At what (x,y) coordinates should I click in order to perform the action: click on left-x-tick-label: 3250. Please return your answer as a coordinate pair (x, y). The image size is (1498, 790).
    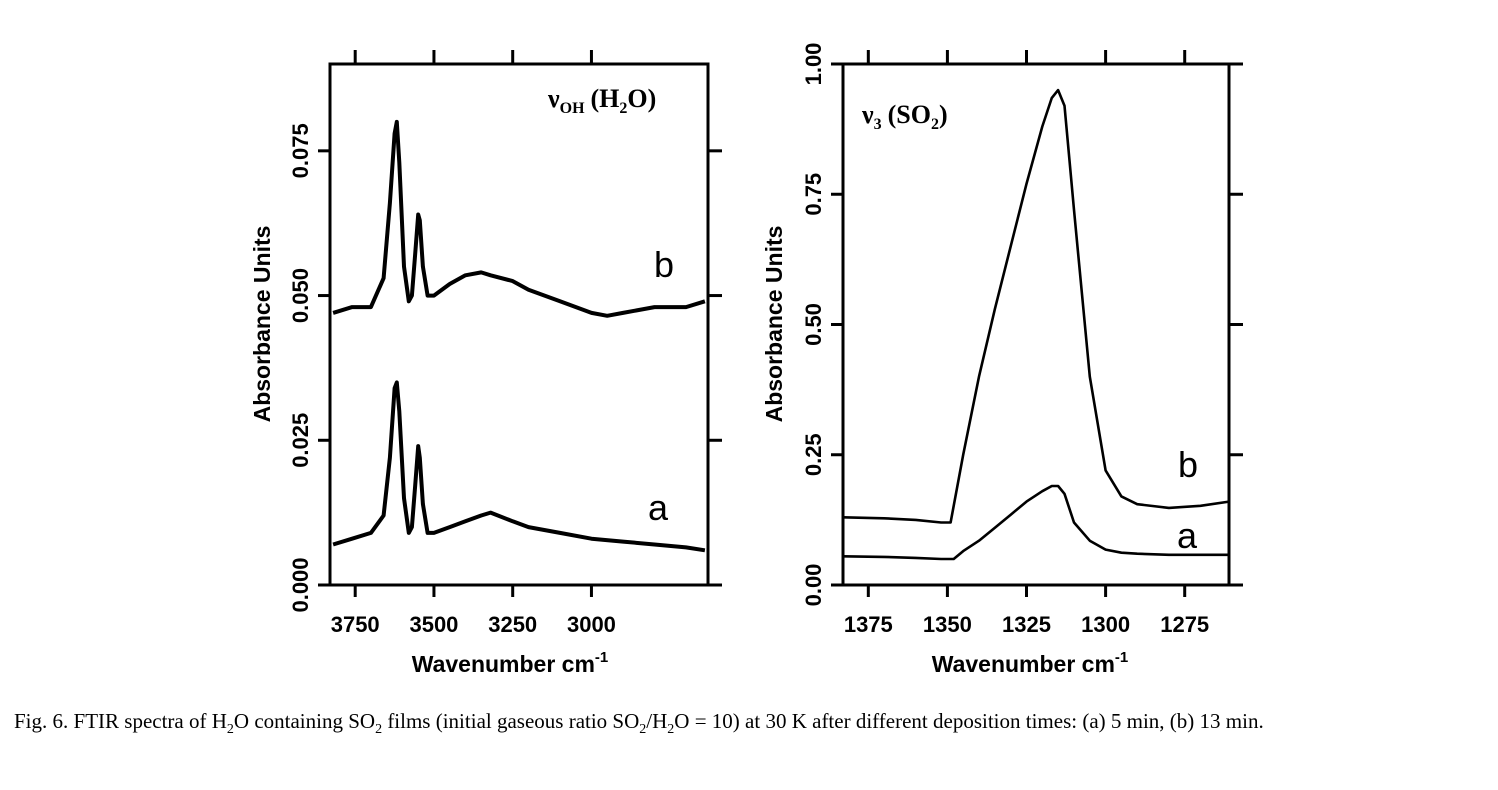
    Looking at the image, I should click on (512, 624).